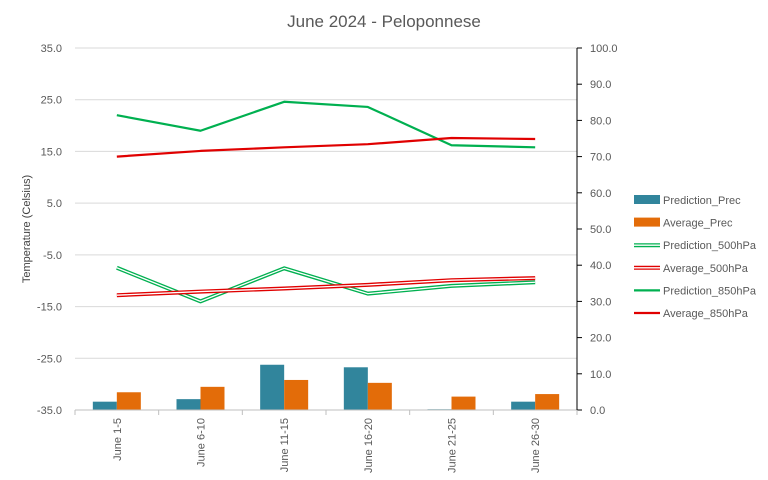  Describe the element at coordinates (27, 229) in the screenshot. I see `y-axis-title: Temperature (Celsius)` at that location.